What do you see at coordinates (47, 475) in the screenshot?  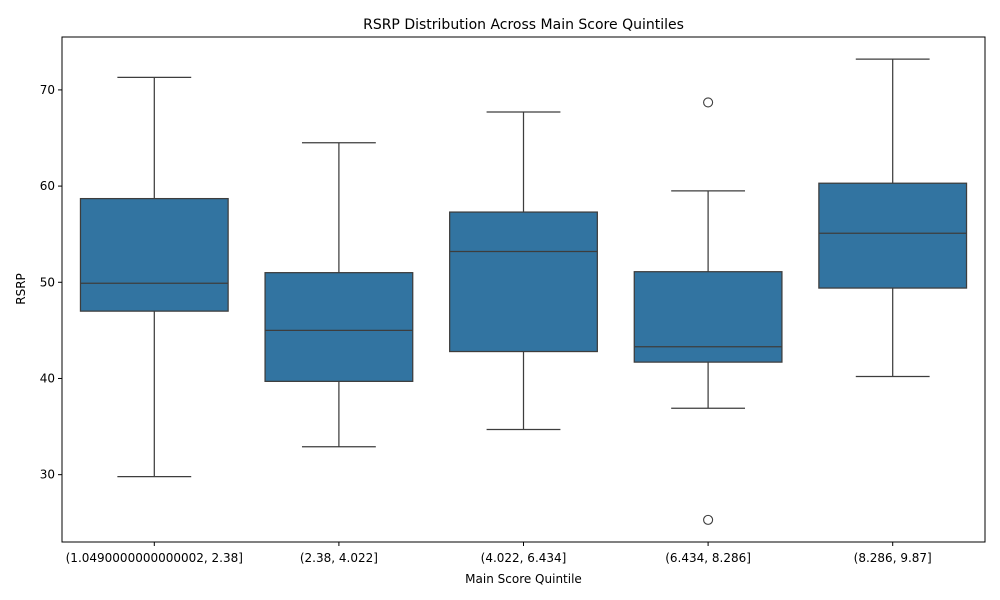 I see `y-tick-label: 30` at bounding box center [47, 475].